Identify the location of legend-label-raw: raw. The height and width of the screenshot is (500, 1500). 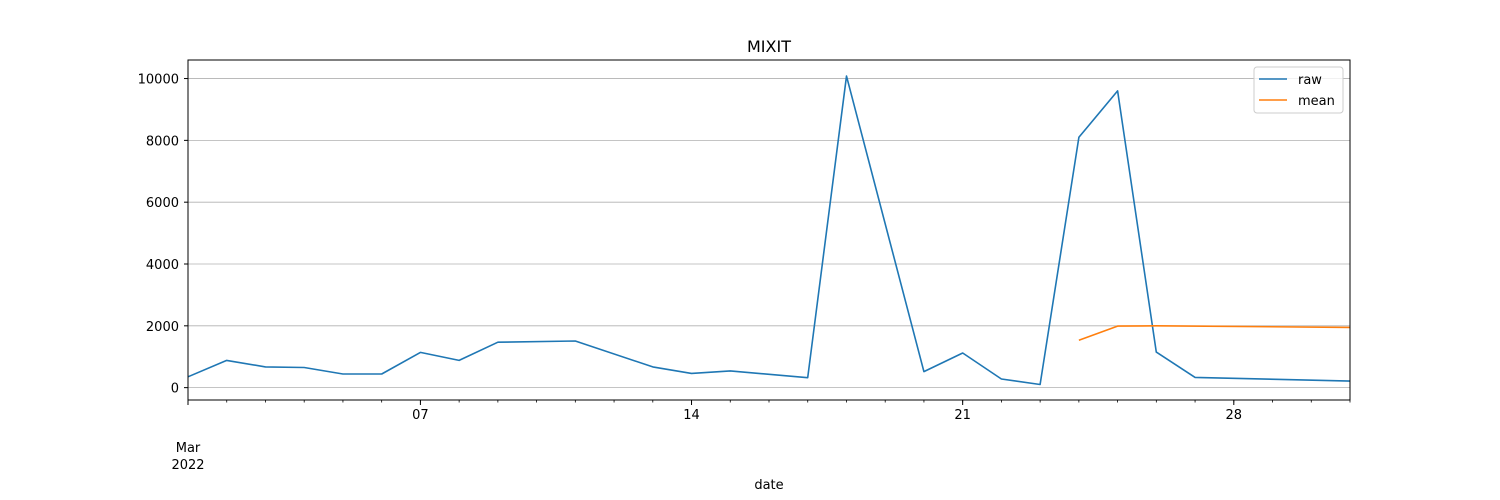
(1310, 80).